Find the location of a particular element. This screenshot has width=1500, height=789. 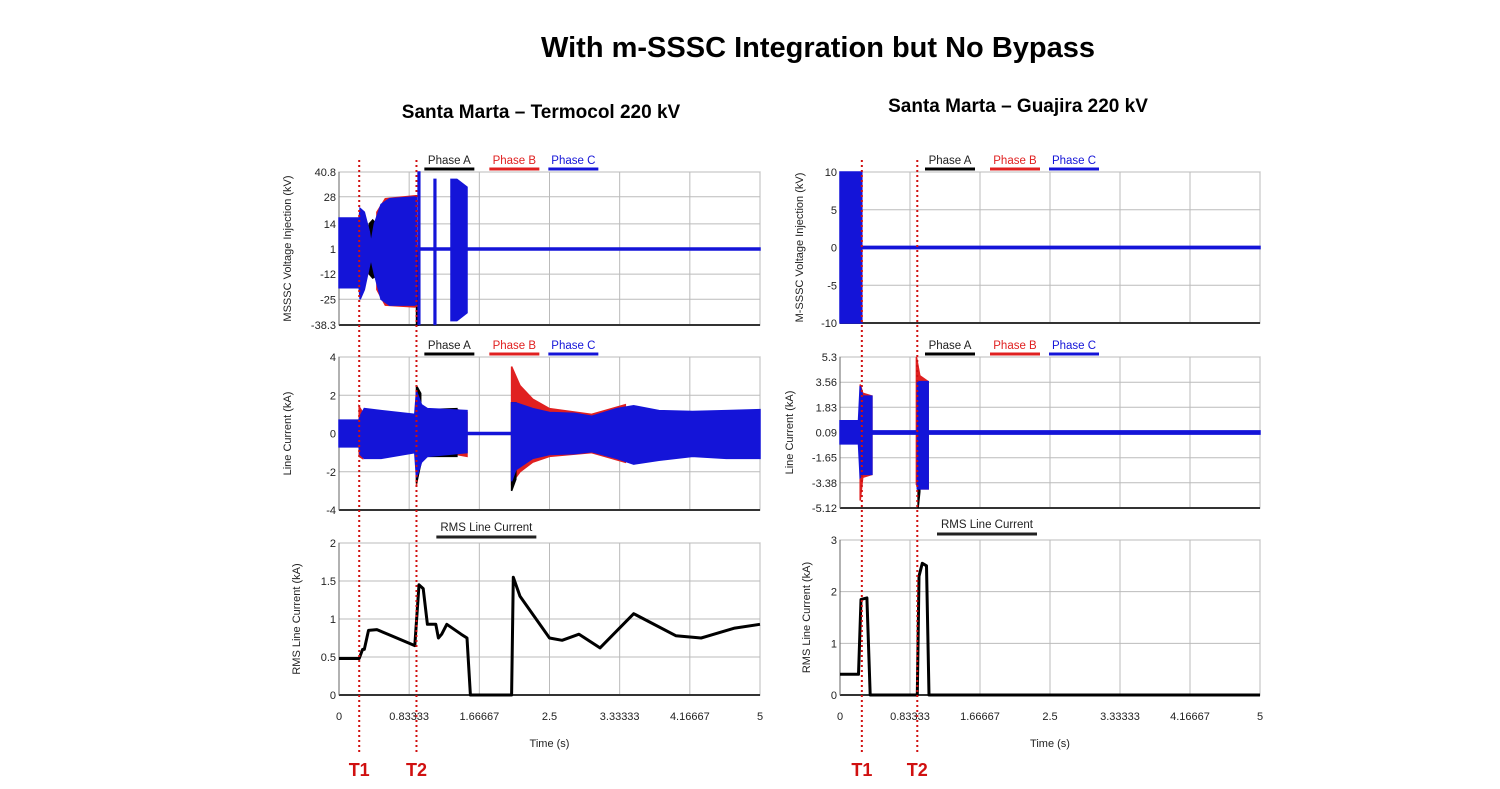

y-tick-label: 3 is located at coordinates (834, 541).